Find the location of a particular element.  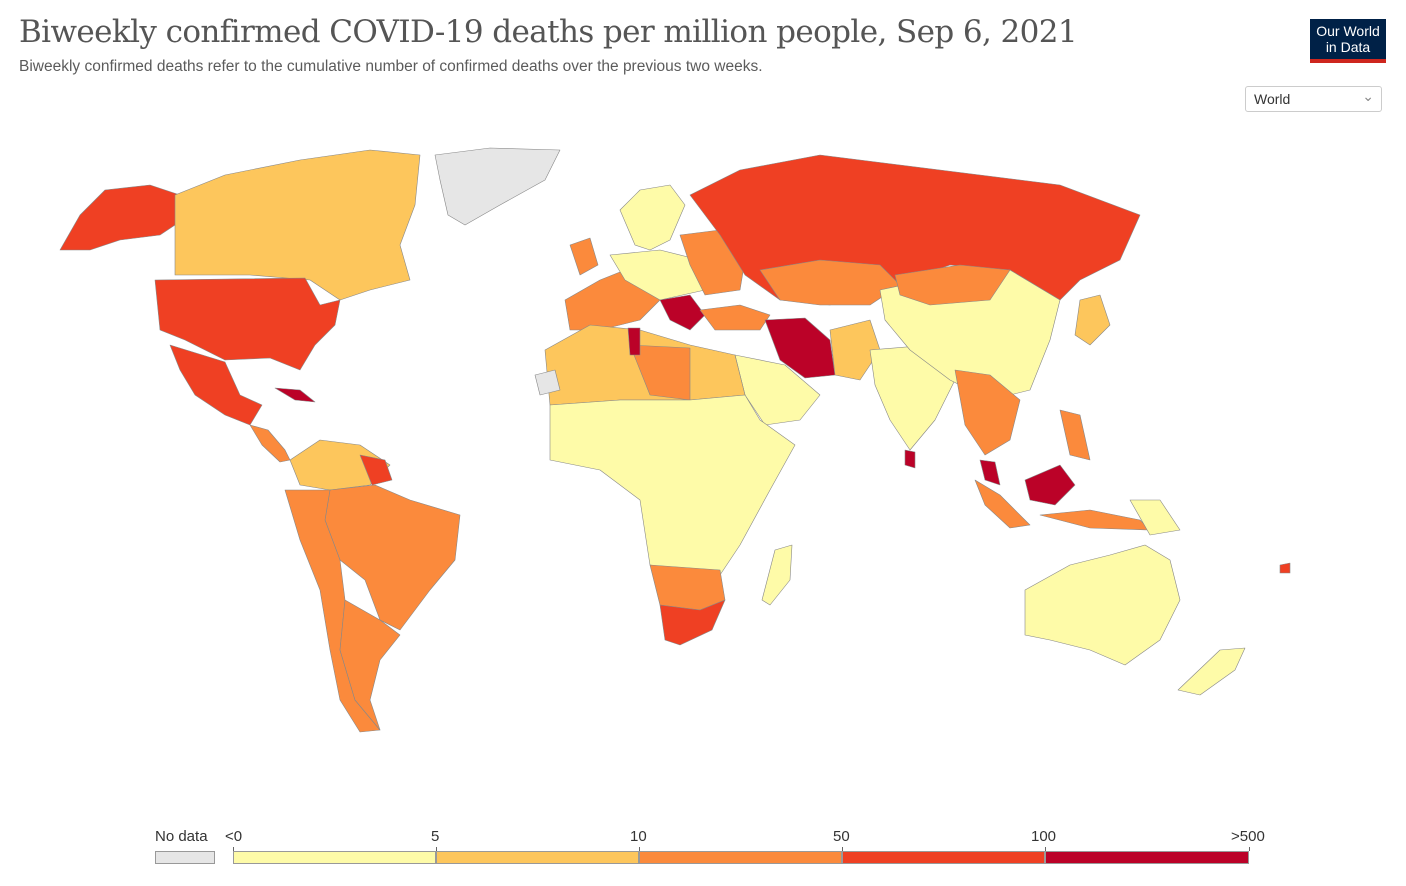

region-select-value: World is located at coordinates (1272, 99).